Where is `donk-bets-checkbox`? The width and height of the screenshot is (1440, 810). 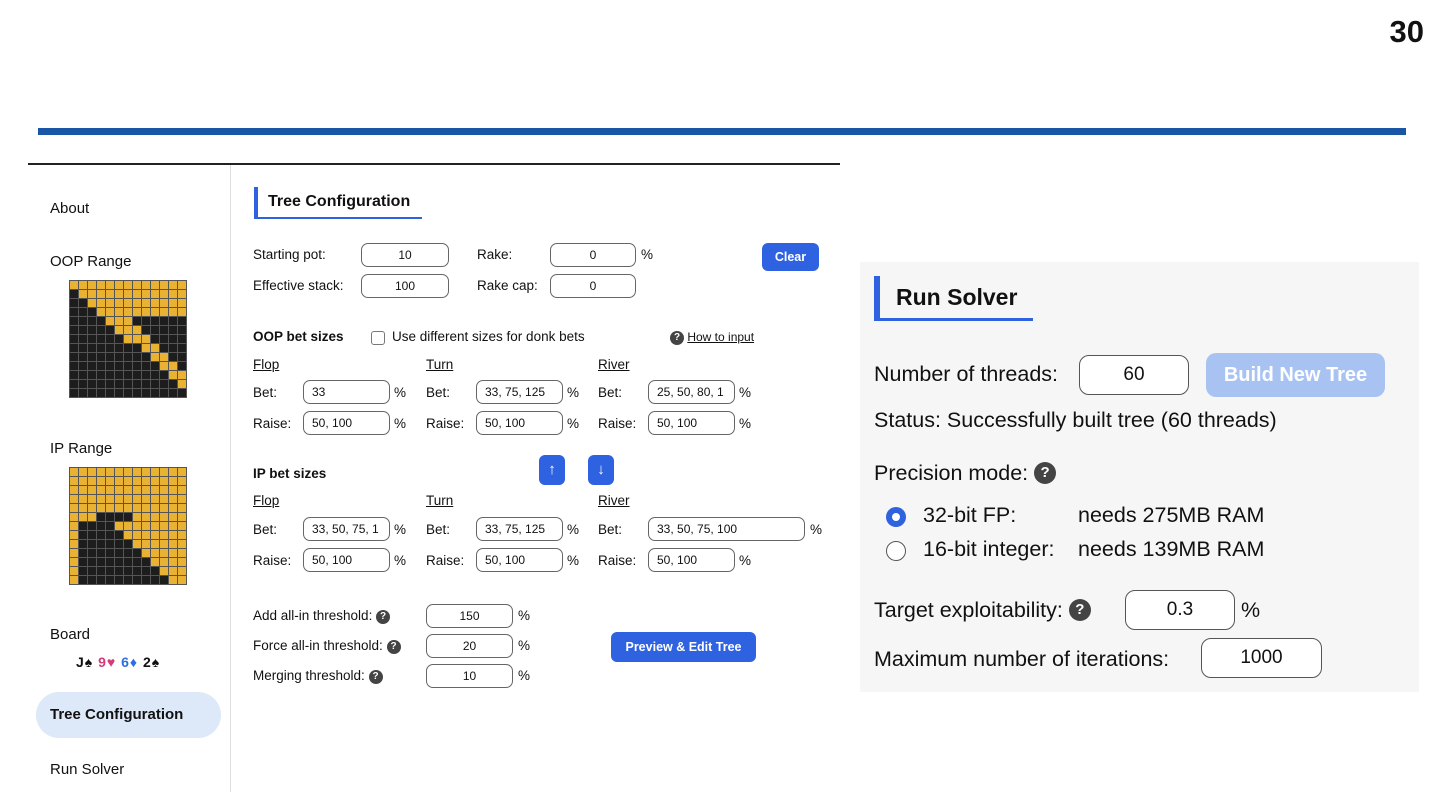 donk-bets-checkbox is located at coordinates (378, 338).